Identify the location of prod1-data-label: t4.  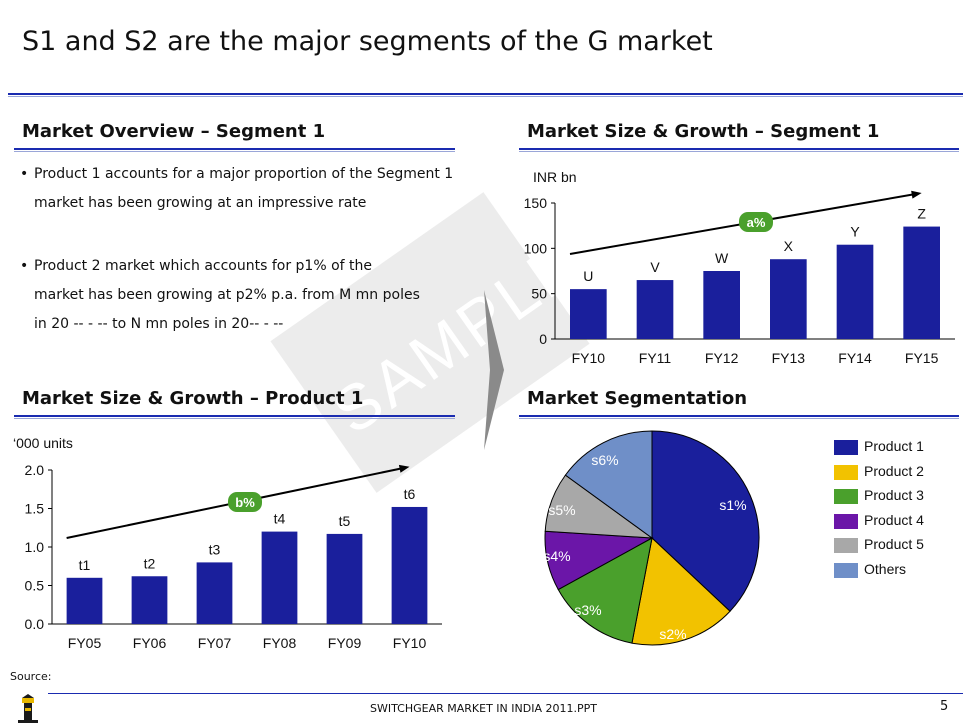
(280, 519).